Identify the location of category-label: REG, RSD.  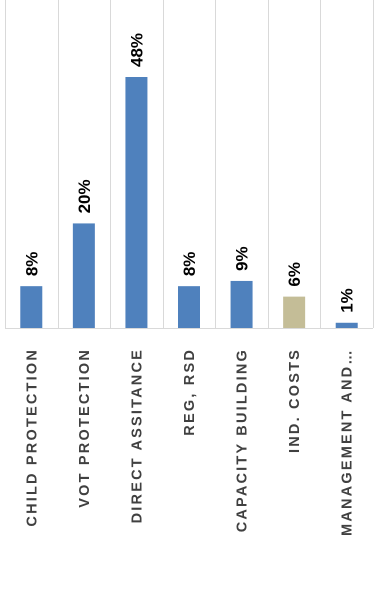
(190, 392).